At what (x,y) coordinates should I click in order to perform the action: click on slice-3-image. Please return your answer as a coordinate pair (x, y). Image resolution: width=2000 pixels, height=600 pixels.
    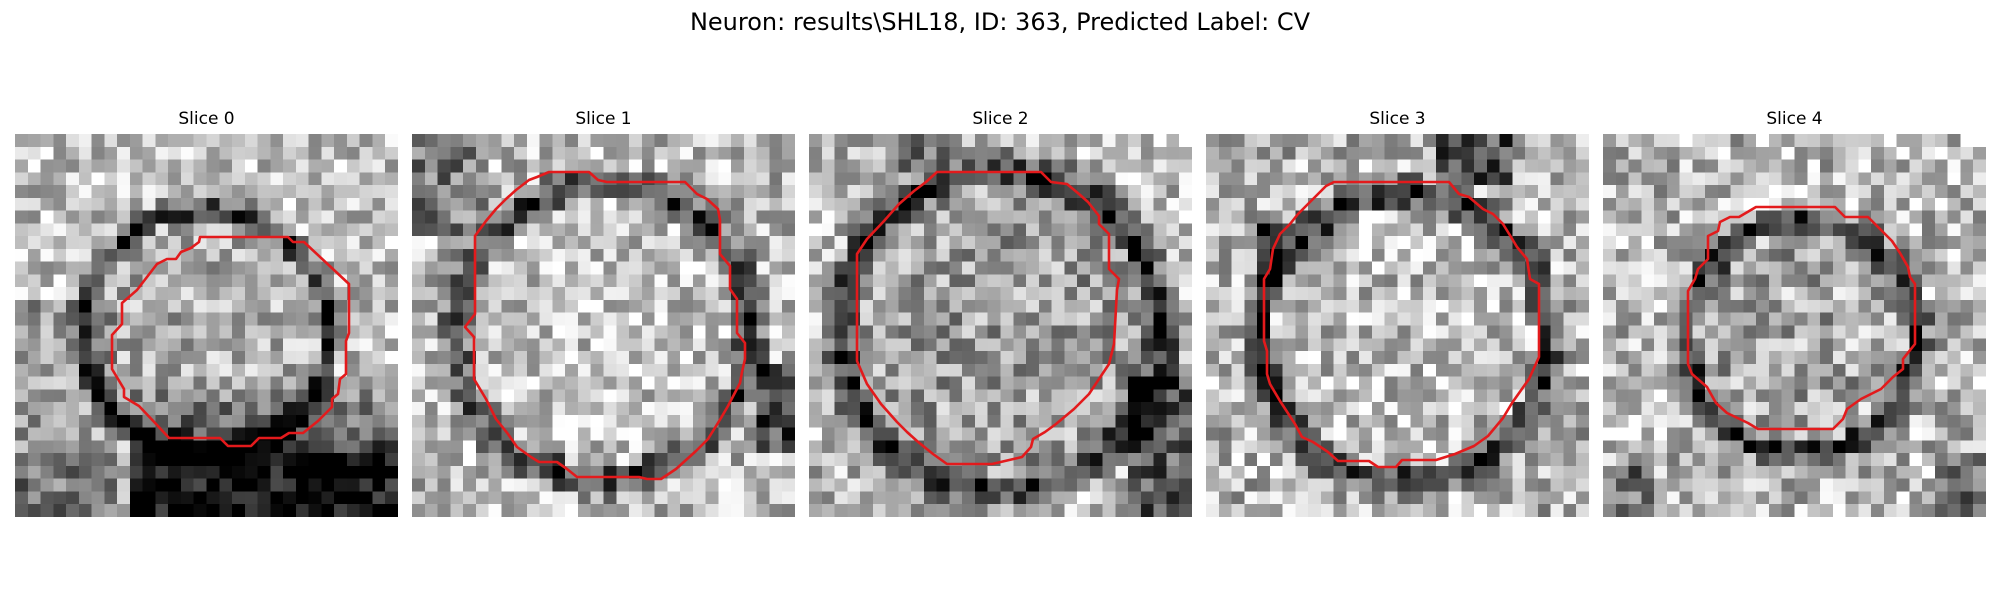
    Looking at the image, I should click on (1397, 325).